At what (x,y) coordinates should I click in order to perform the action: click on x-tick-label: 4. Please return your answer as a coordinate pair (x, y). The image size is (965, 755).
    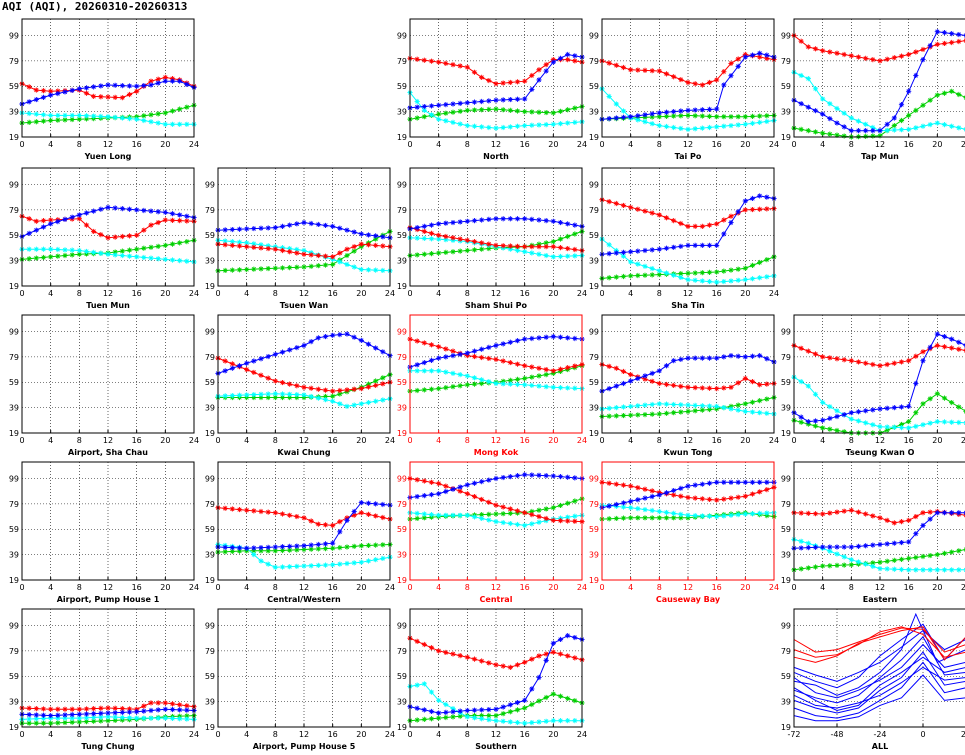
    Looking at the image, I should click on (822, 587).